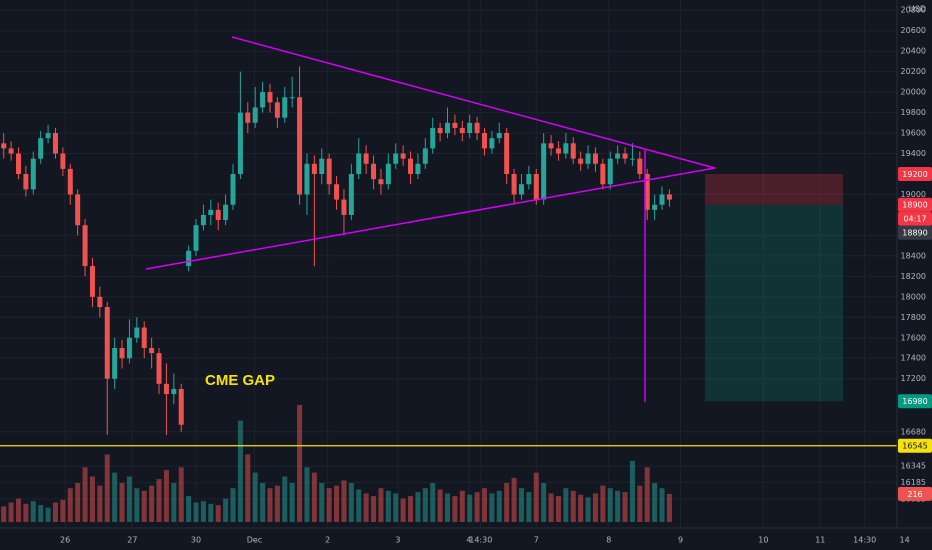 The width and height of the screenshot is (932, 550). Describe the element at coordinates (914, 219) in the screenshot. I see `price-badge-label: 04:17` at that location.